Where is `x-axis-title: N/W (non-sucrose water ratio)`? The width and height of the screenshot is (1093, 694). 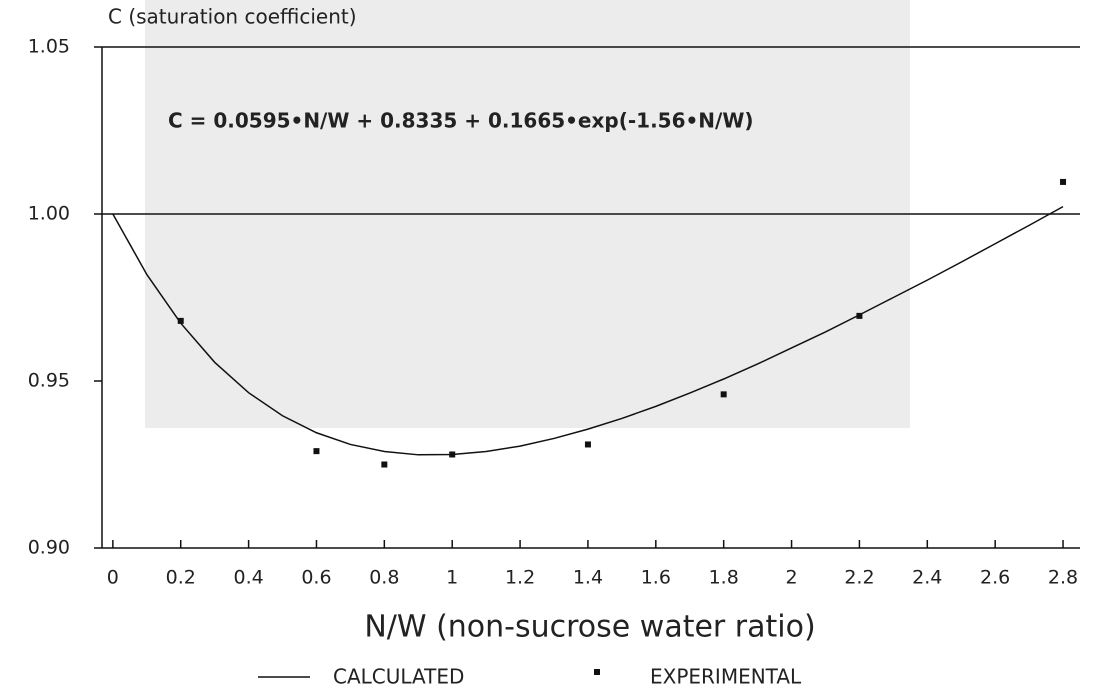
x-axis-title: N/W (non-sucrose water ratio) is located at coordinates (589, 627).